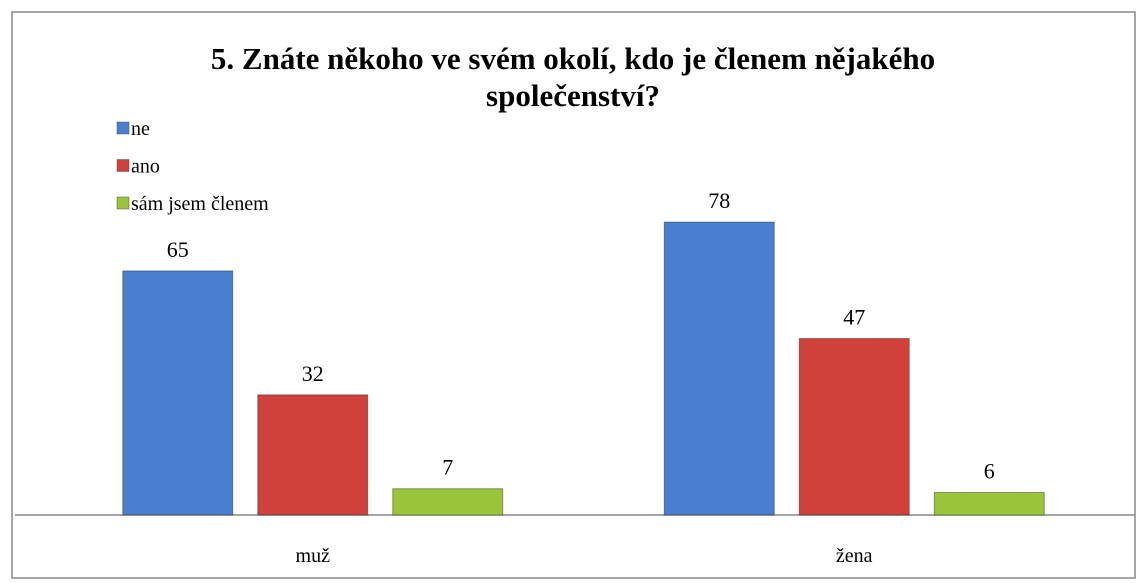  I want to click on value-label: 47, so click(854, 316).